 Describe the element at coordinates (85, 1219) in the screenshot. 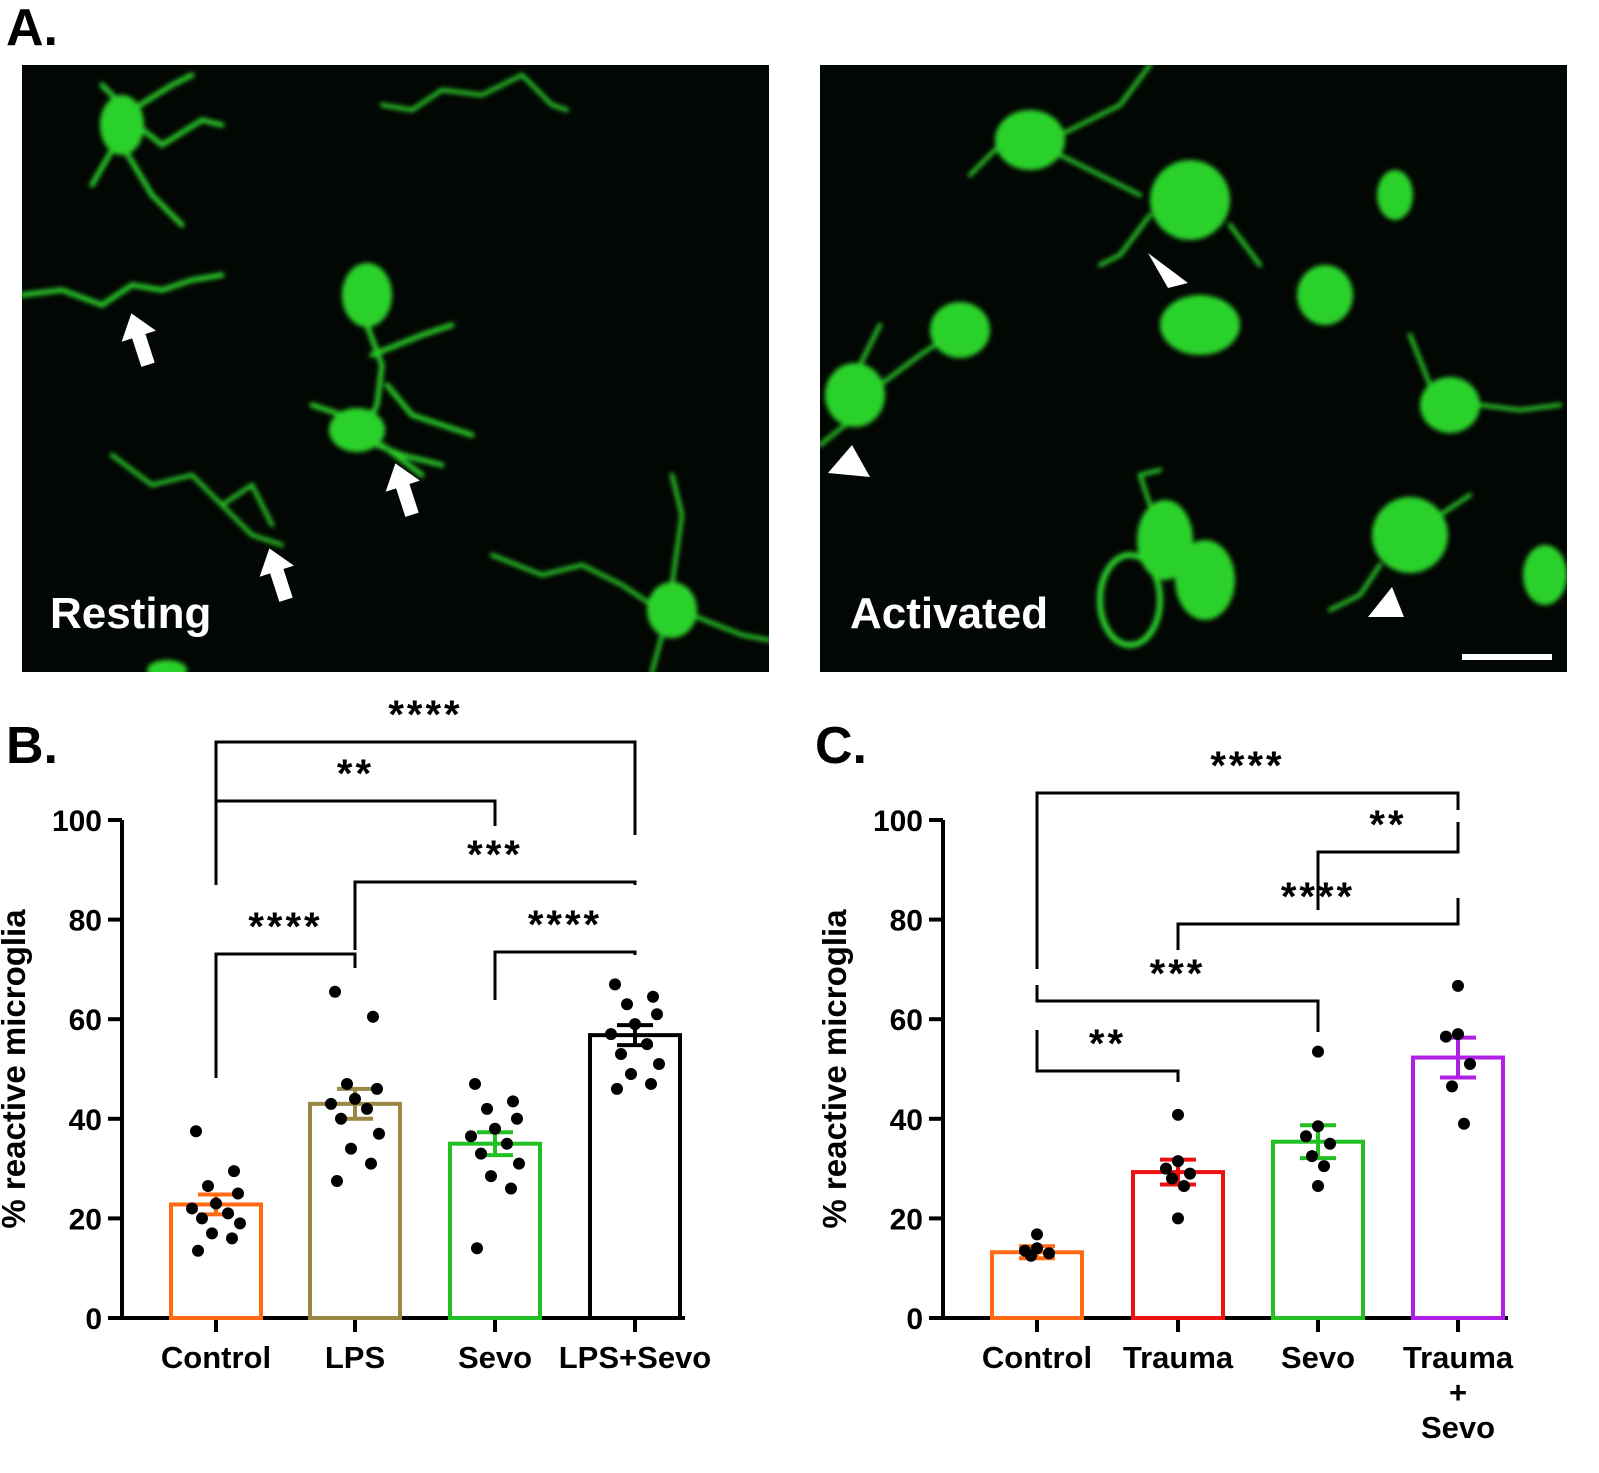

I see `chart-b-y-tick-label: 20` at that location.